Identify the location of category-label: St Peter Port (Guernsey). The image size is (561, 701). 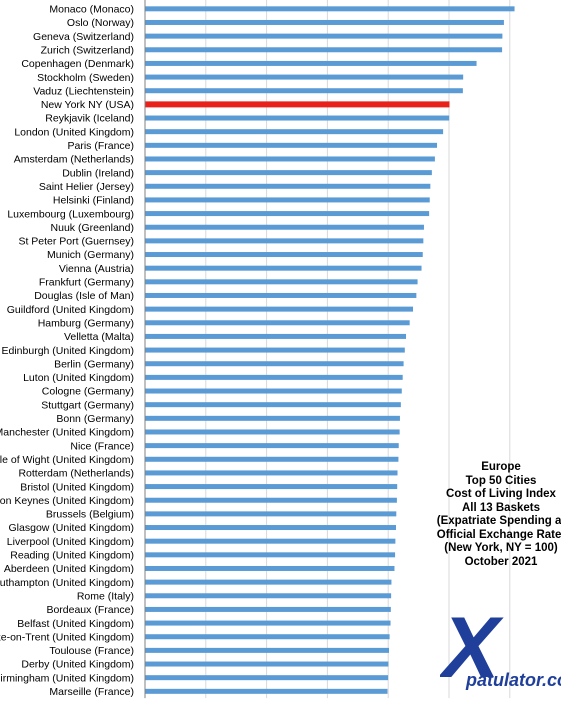
(76, 242).